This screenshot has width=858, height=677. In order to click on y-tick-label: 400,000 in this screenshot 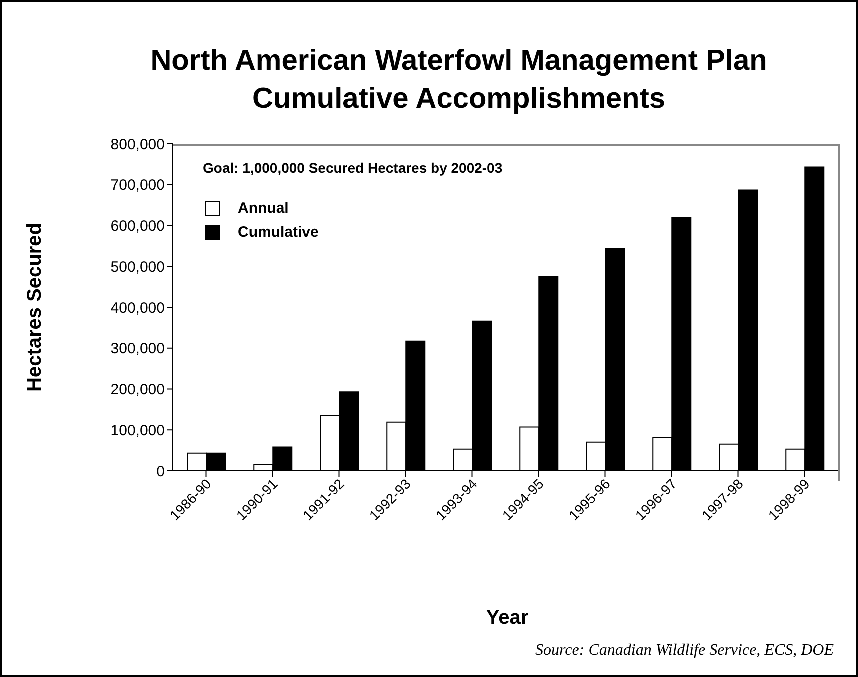, I will do `click(137, 308)`.